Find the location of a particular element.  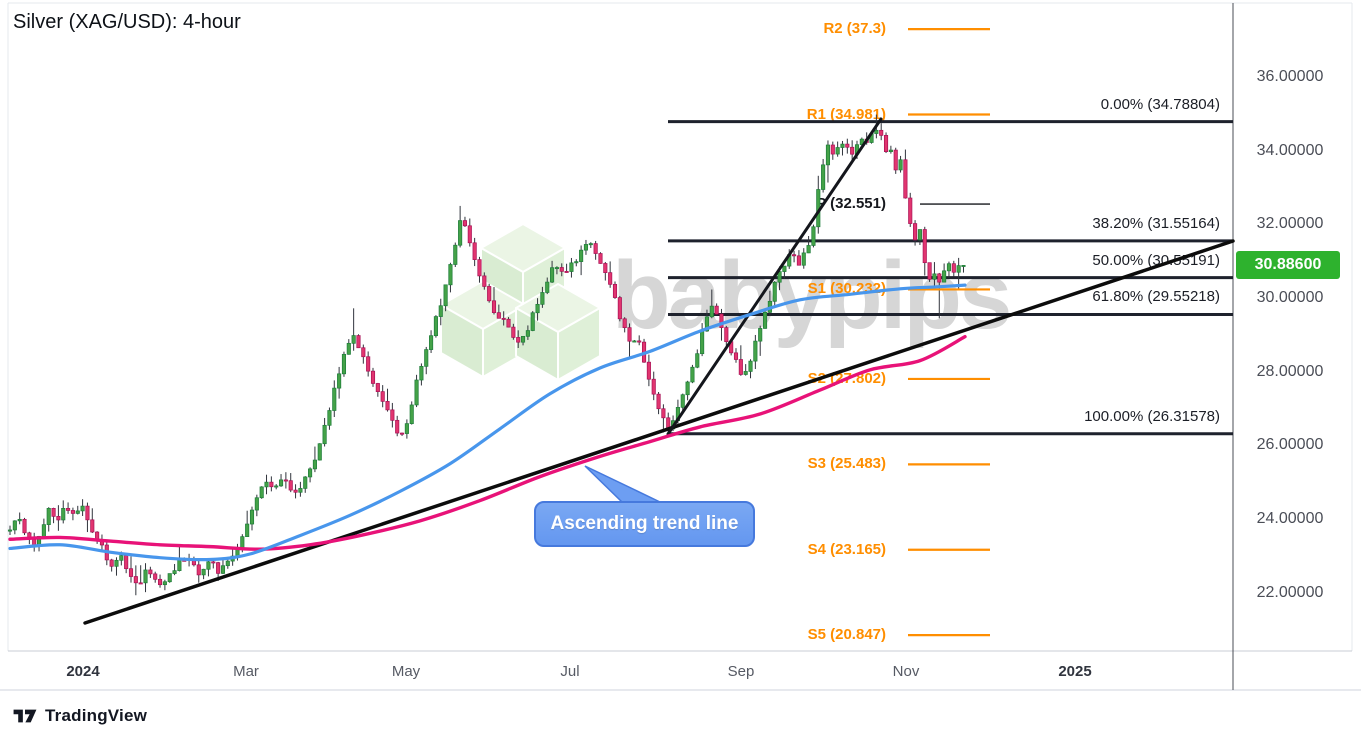

time-axis-tick-Sep: Sep is located at coordinates (741, 671).